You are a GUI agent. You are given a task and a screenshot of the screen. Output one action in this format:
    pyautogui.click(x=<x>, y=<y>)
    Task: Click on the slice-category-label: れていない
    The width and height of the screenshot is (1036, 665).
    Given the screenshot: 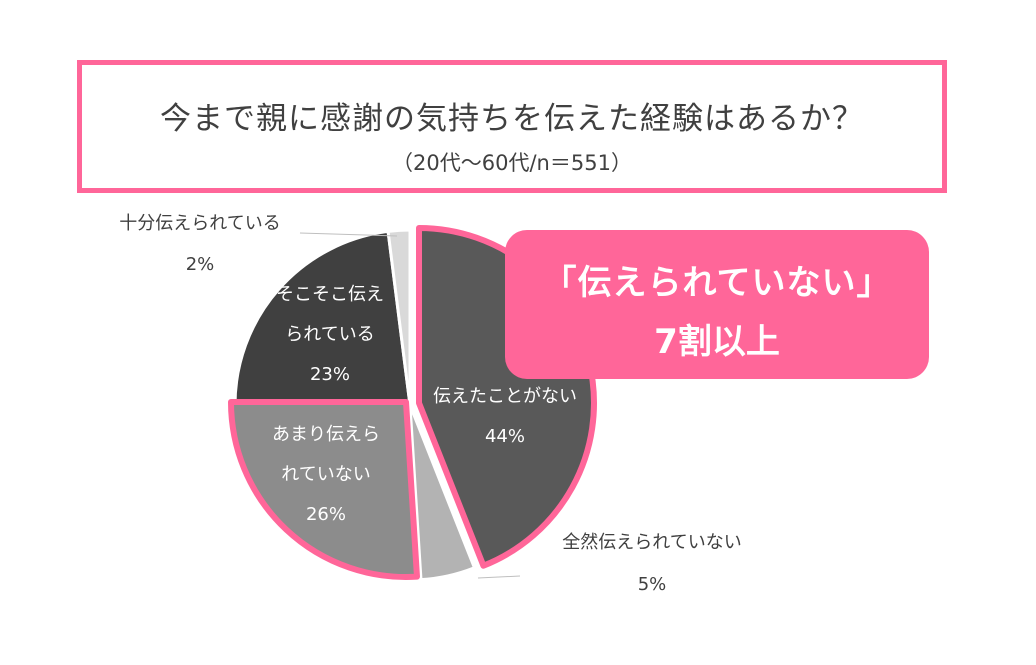 What is the action you would take?
    pyautogui.click(x=325, y=474)
    